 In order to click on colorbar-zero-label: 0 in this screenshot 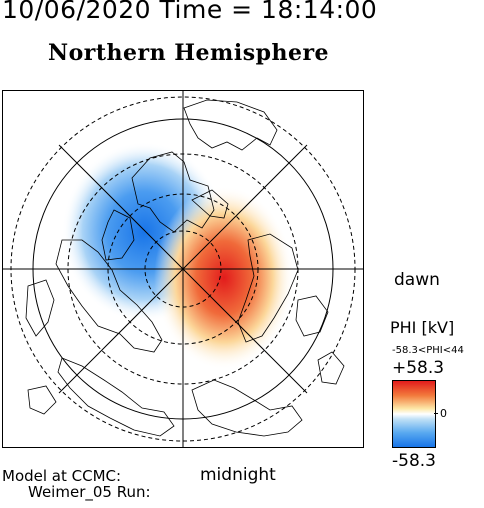, I will do `click(443, 413)`.